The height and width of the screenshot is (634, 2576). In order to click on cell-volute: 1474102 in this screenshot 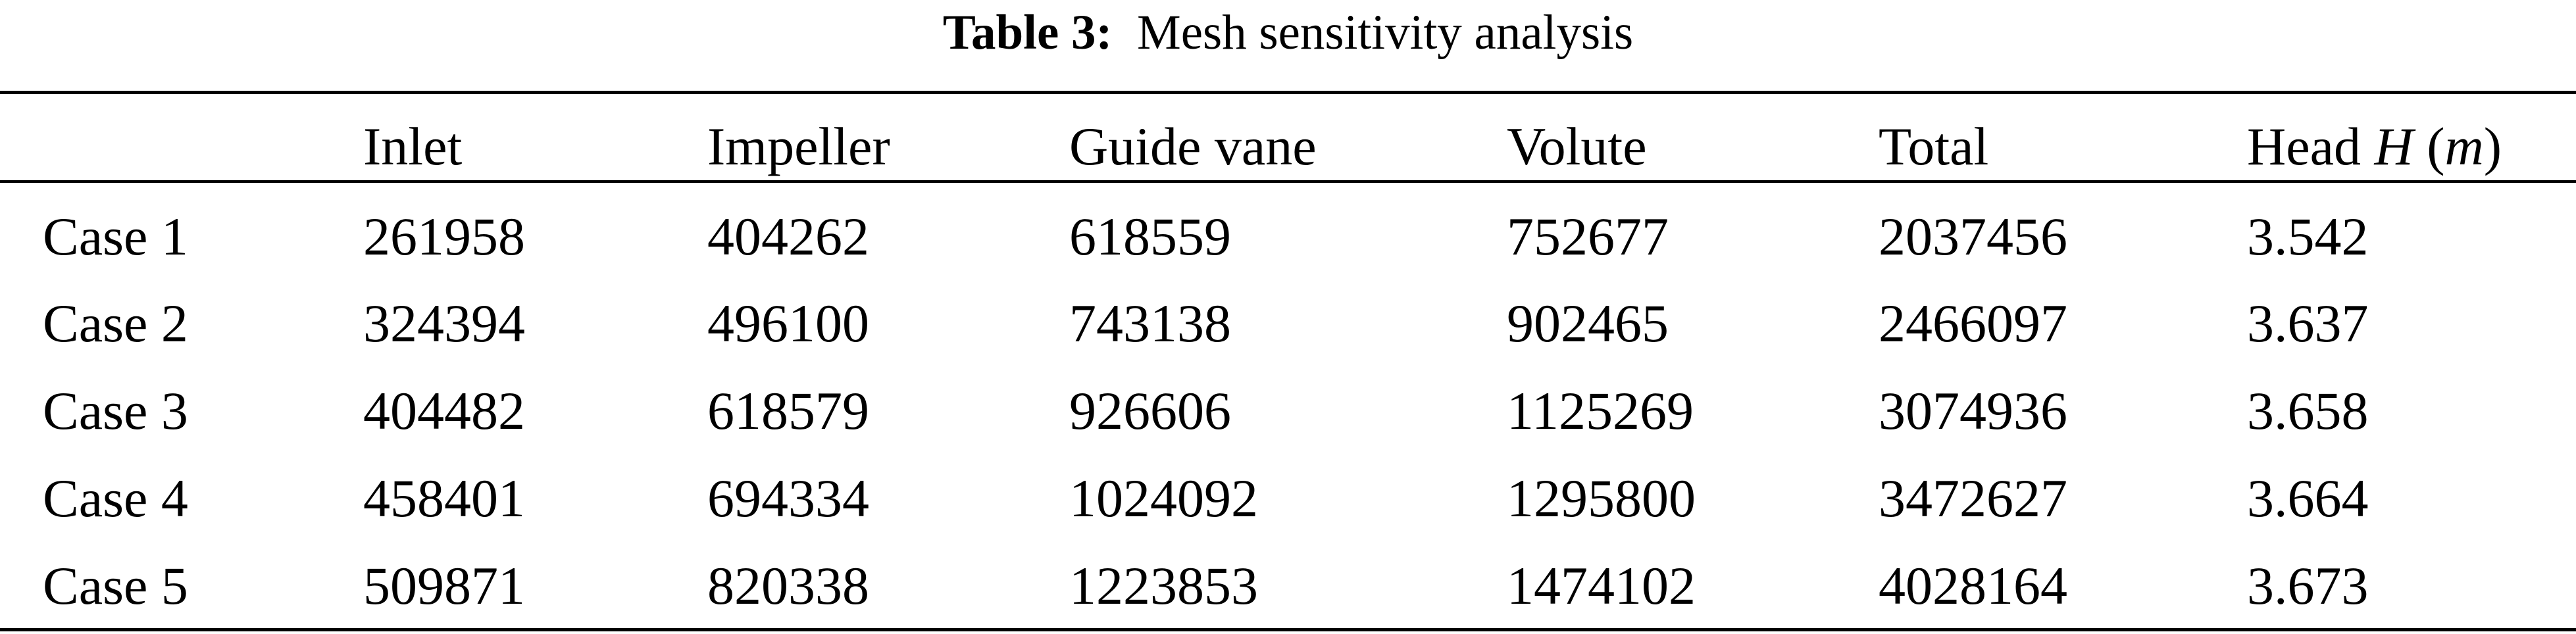, I will do `click(1601, 586)`.